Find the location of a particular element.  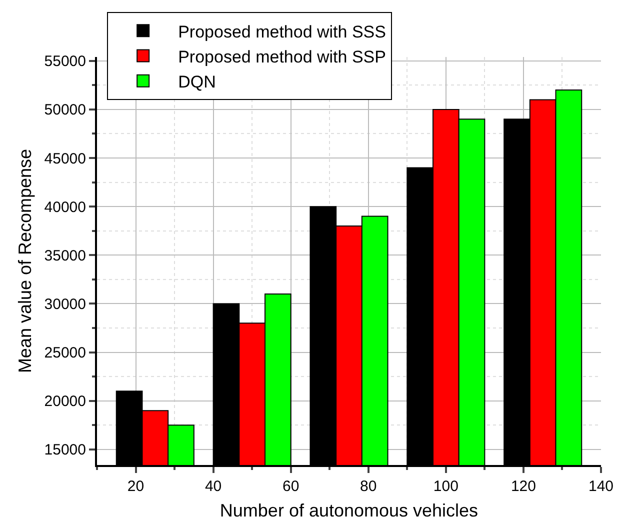

y-tick-label: 15000 is located at coordinates (65, 450).